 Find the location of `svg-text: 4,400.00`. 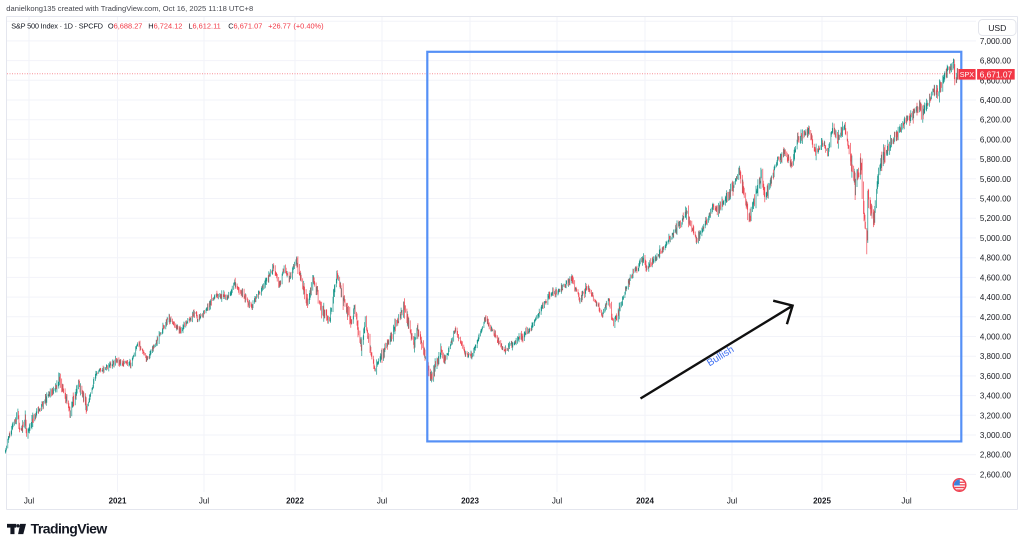

svg-text: 4,400.00 is located at coordinates (996, 297).